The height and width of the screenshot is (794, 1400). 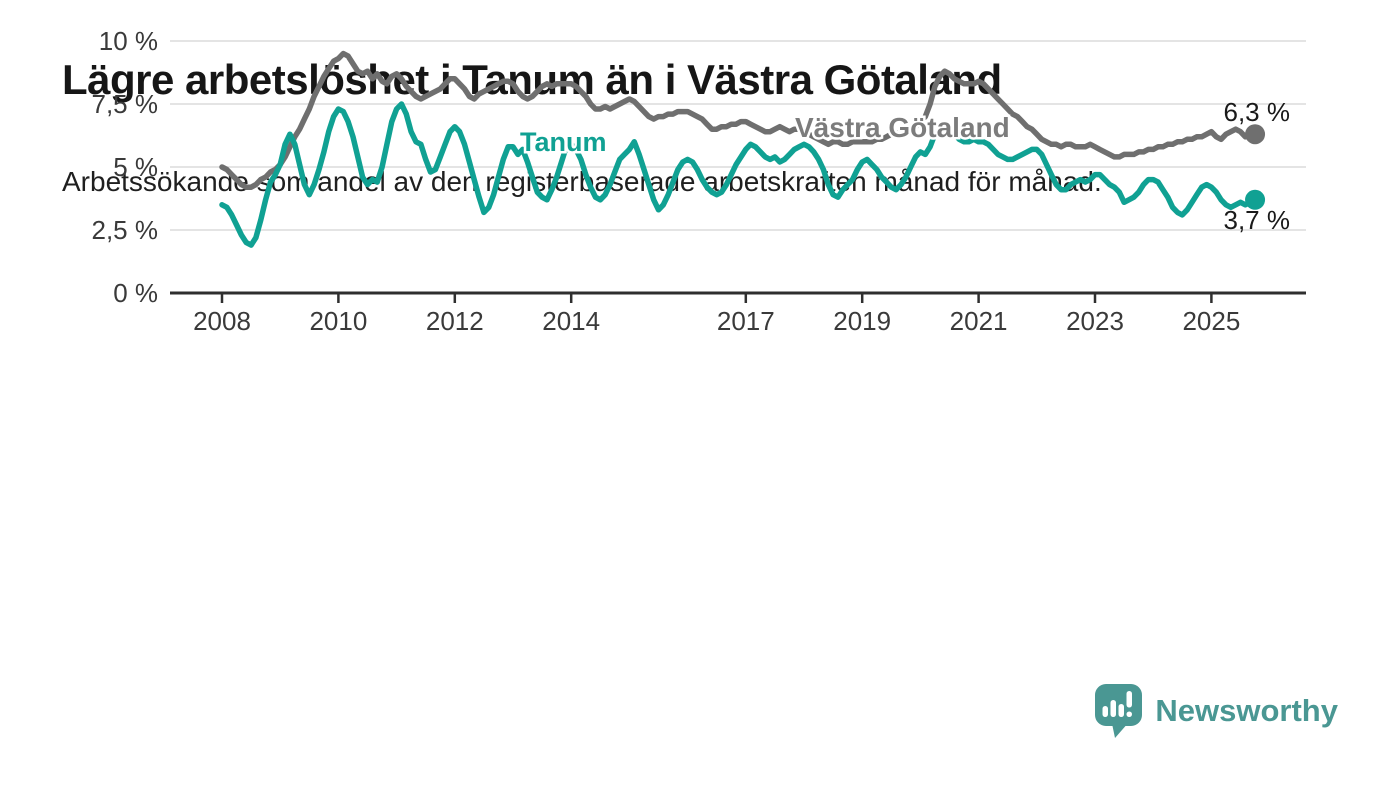 I want to click on y-axis-tick-label: 5 %, so click(x=135, y=167).